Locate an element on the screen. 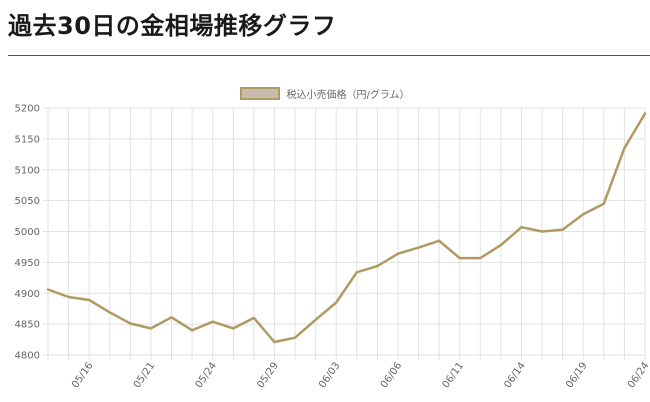 This screenshot has height=402, width=650. x-tick-label: 05/24 is located at coordinates (207, 375).